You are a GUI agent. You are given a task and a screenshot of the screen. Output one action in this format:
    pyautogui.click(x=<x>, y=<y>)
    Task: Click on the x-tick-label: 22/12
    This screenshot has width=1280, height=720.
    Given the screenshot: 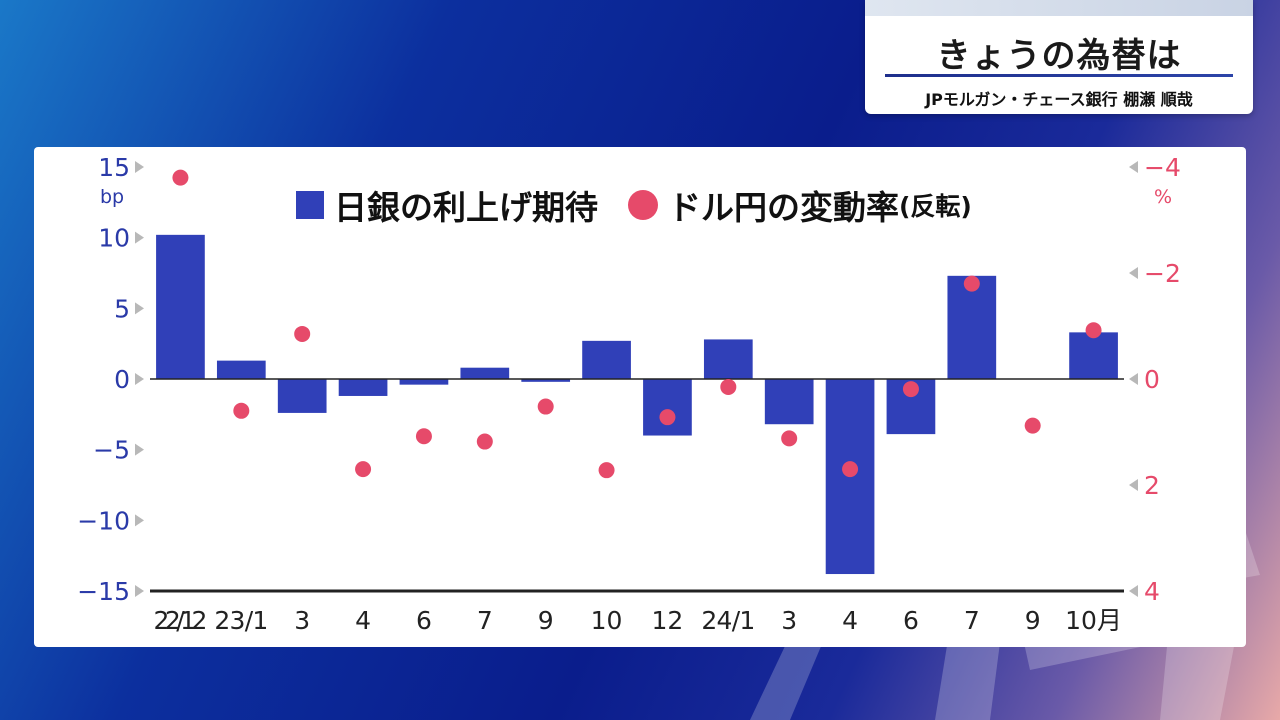 What is the action you would take?
    pyautogui.click(x=180, y=620)
    